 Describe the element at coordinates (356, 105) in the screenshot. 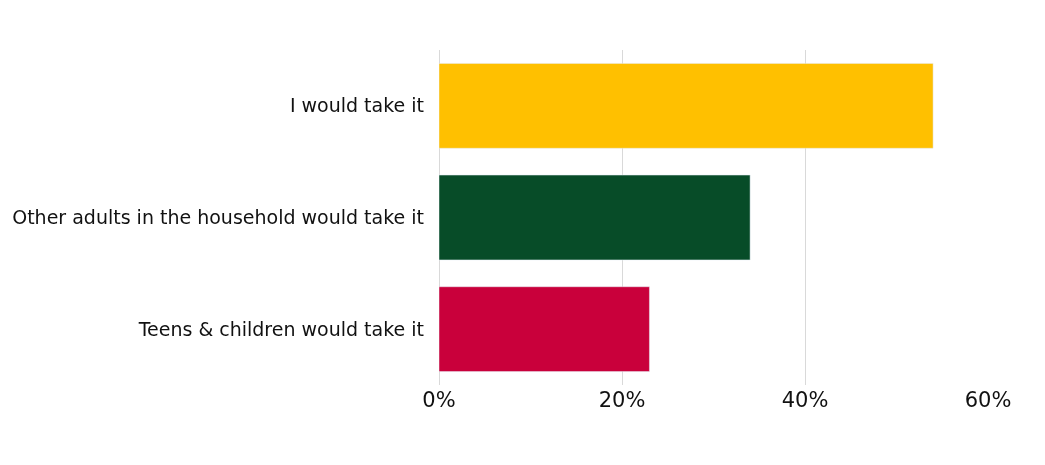

I see `y-tick-label: I would take it` at that location.